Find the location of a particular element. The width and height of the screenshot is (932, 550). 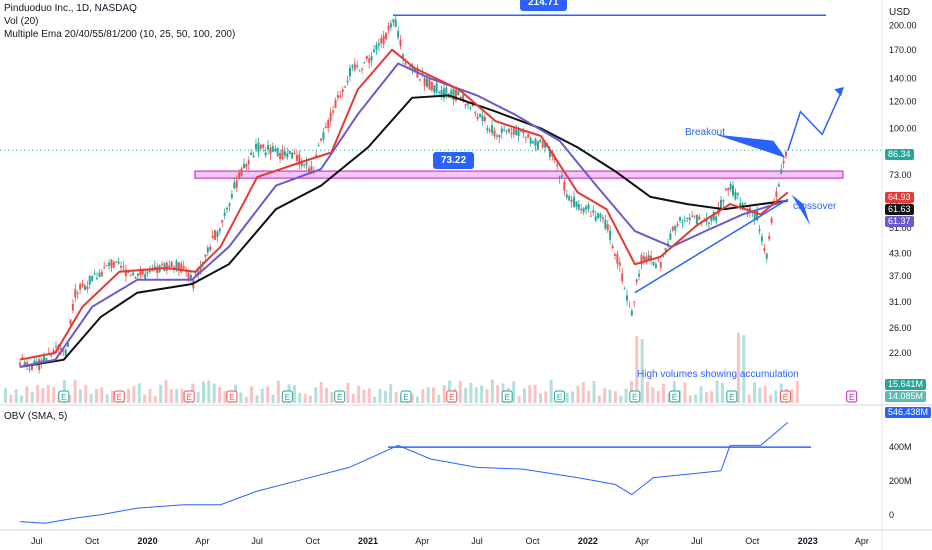

obv-tick-label: 400M is located at coordinates (900, 447).